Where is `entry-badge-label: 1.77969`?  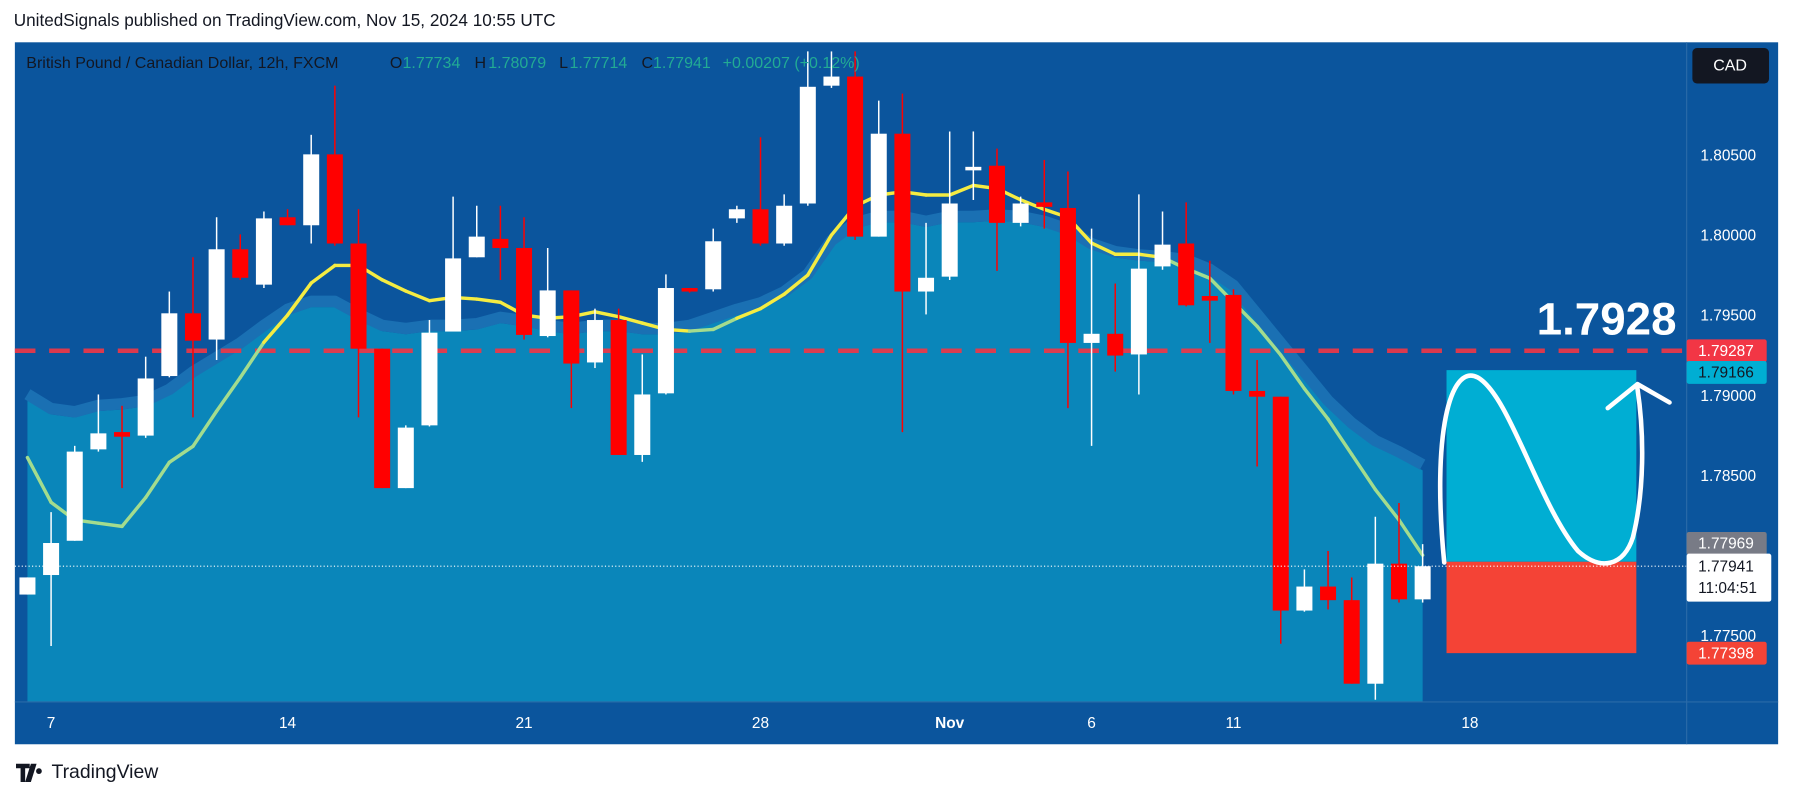 entry-badge-label: 1.77969 is located at coordinates (1726, 544).